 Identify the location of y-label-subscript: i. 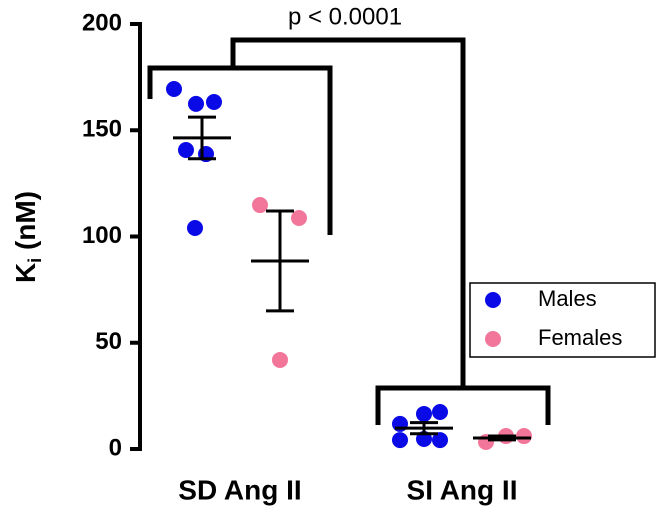
(35, 260).